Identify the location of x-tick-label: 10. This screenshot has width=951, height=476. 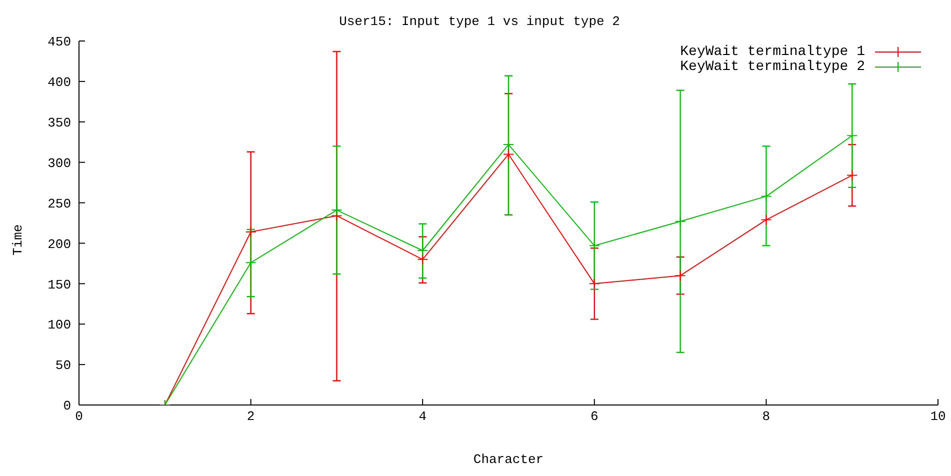
(938, 416).